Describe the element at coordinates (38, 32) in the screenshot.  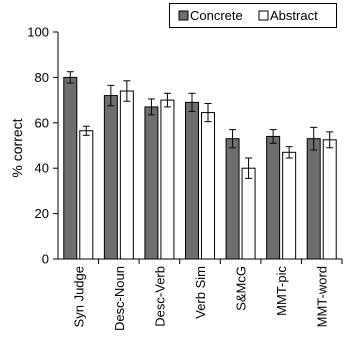
I see `y-tick-label: 100` at that location.